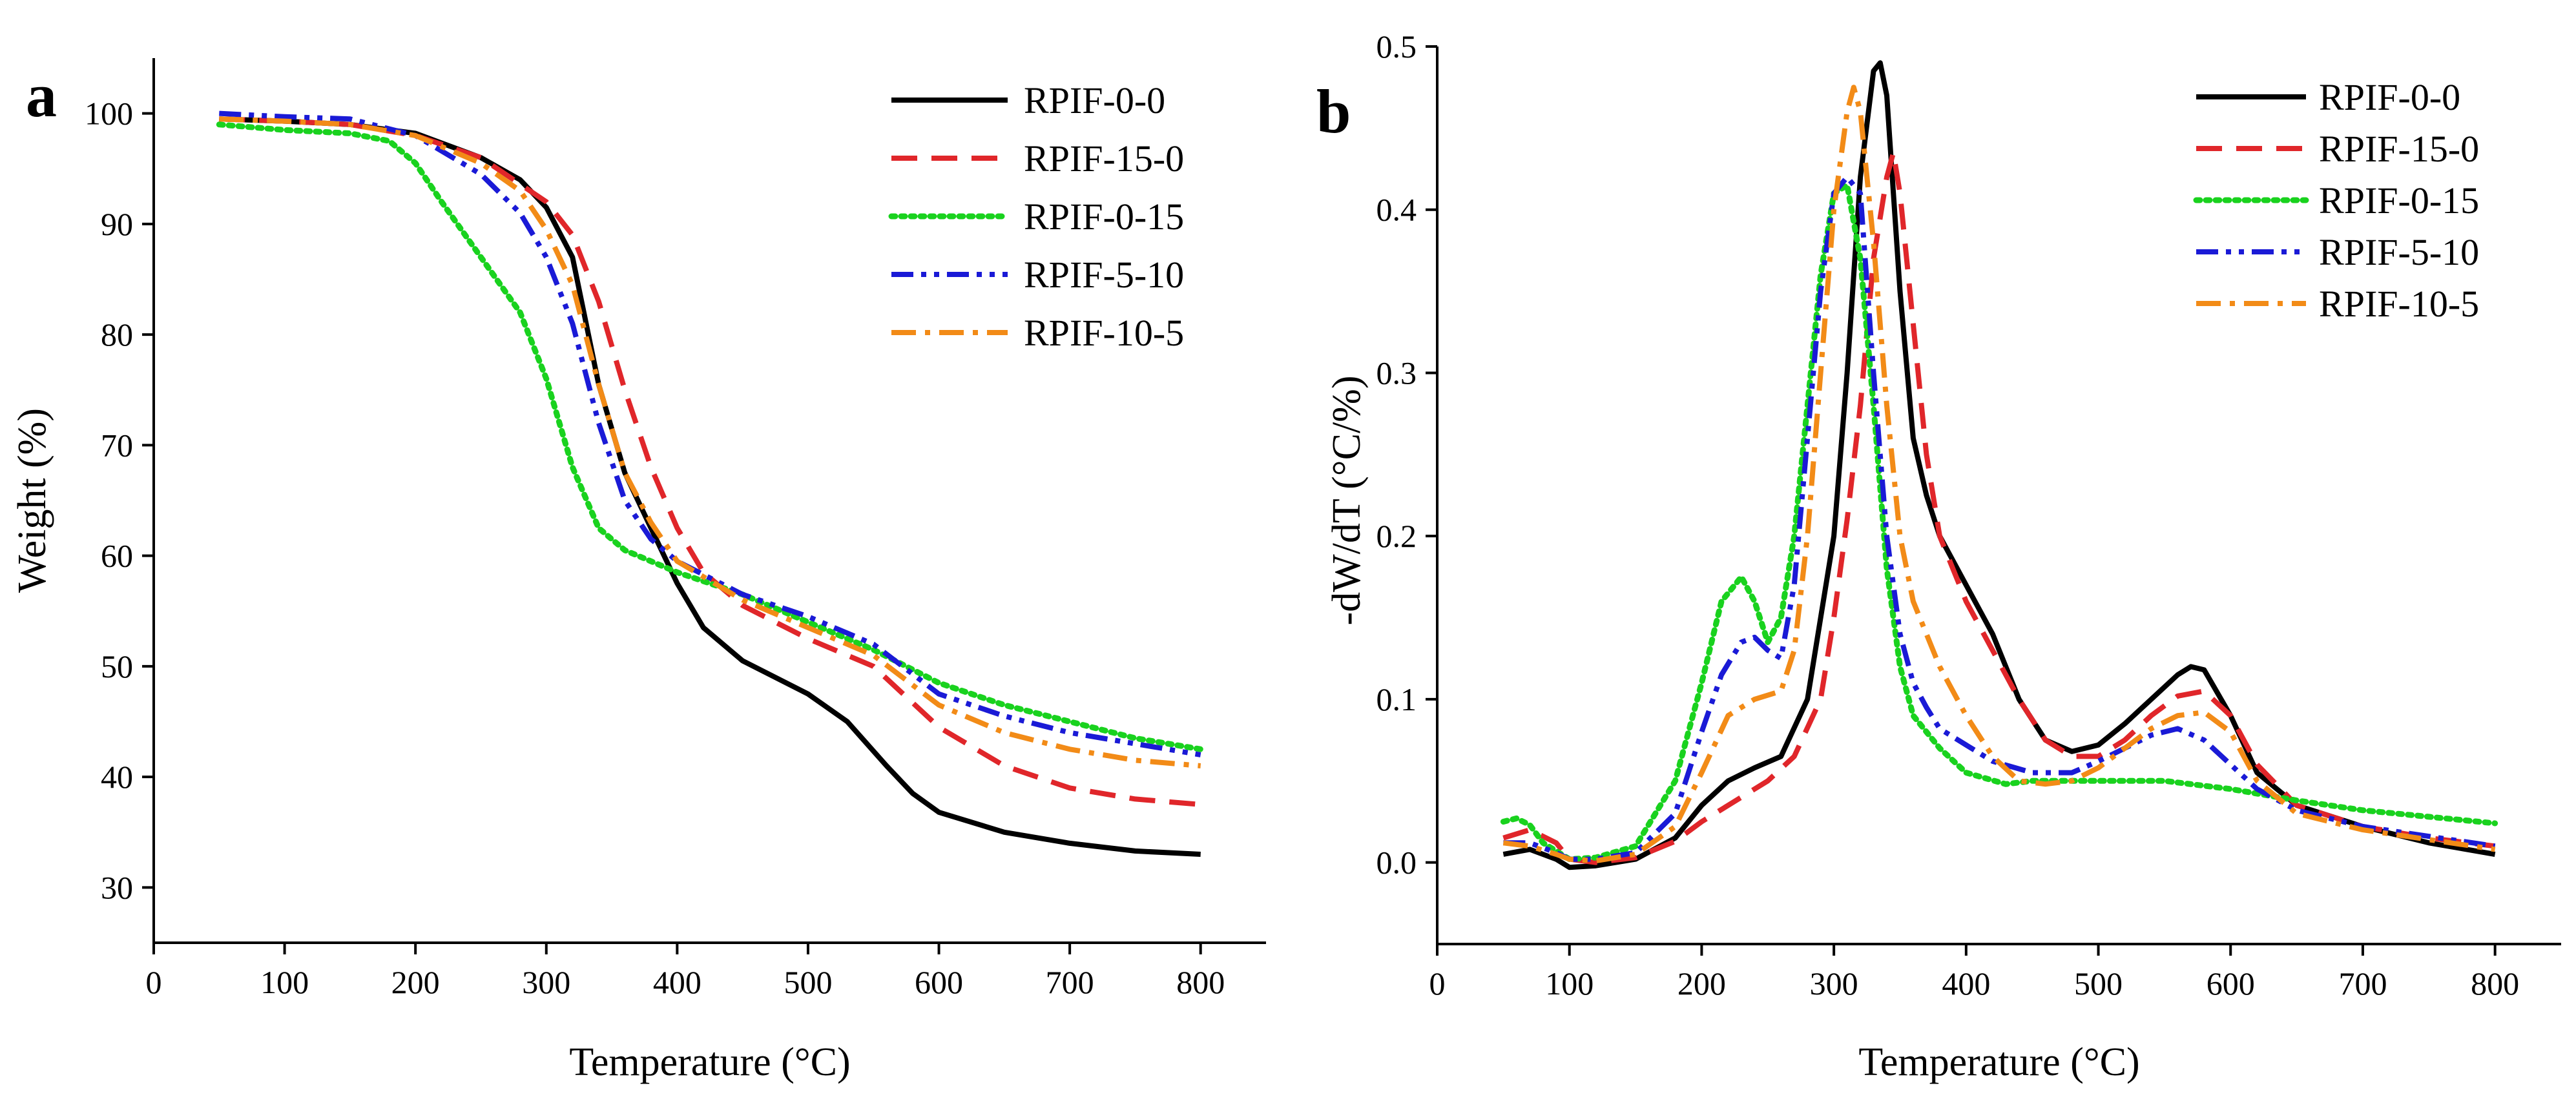  Describe the element at coordinates (41, 96) in the screenshot. I see `panel-letter: a` at that location.